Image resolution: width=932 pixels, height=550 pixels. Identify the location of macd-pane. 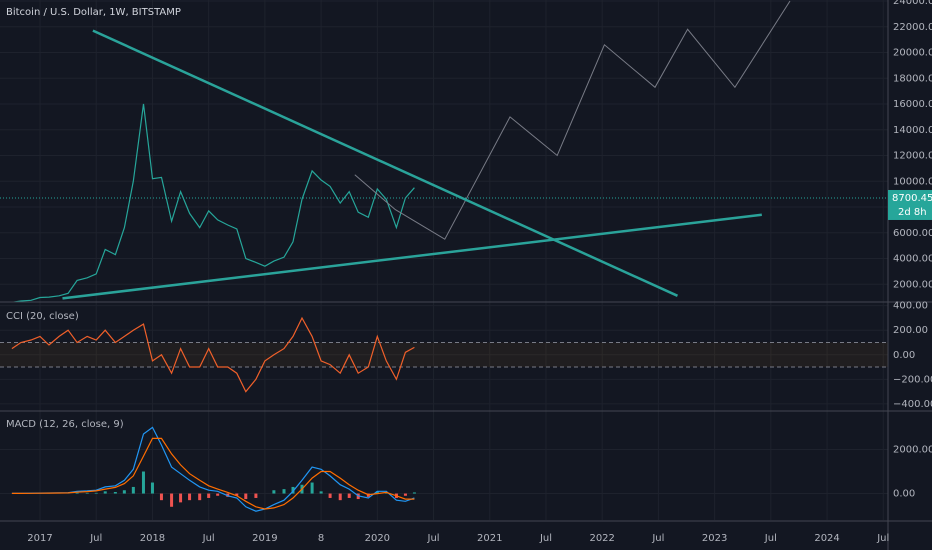
(213, 469).